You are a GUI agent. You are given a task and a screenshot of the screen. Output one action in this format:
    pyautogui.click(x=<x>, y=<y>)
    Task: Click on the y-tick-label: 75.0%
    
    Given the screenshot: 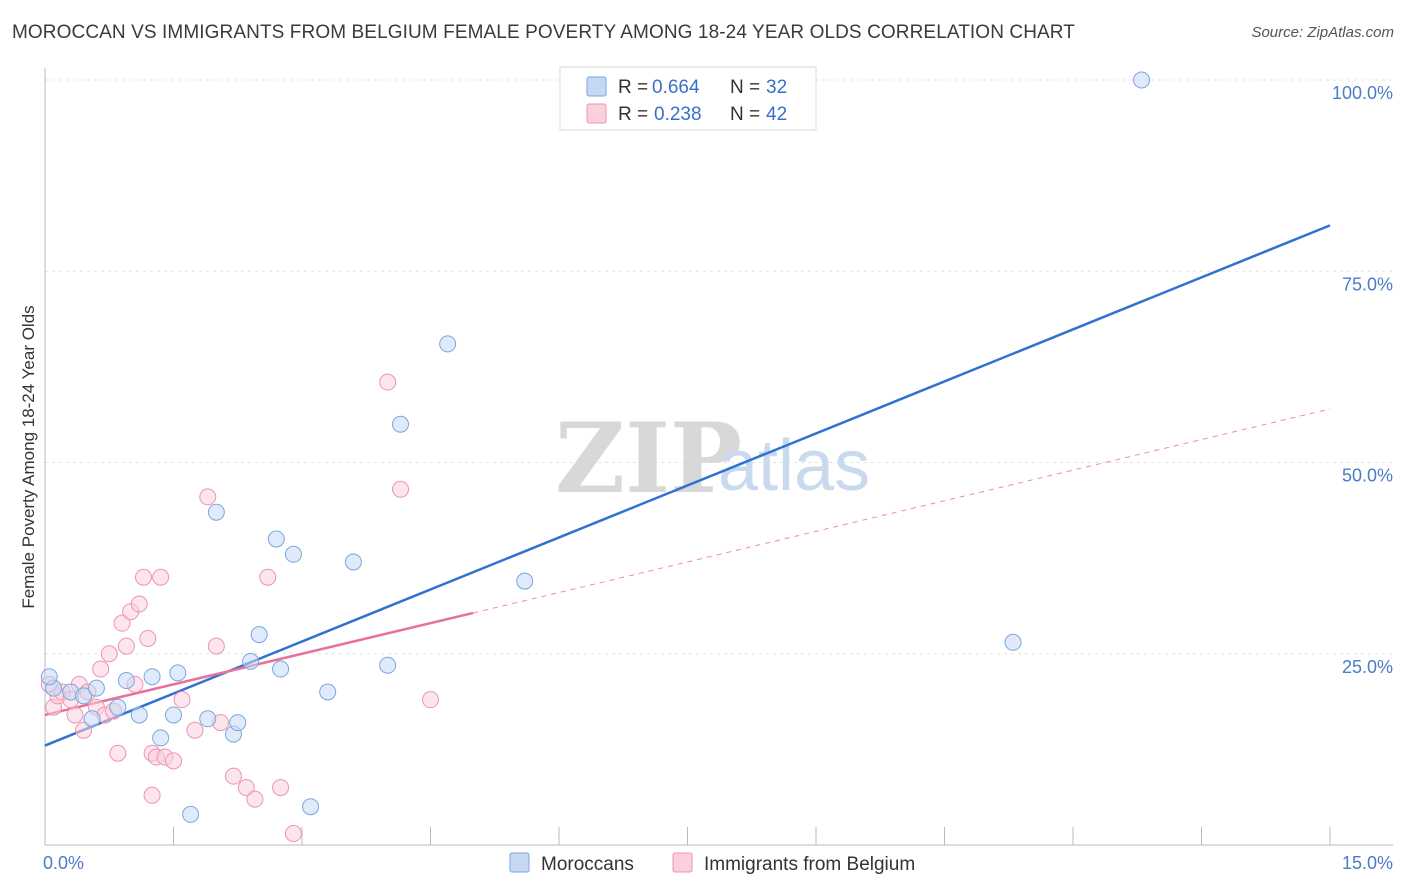 What is the action you would take?
    pyautogui.click(x=1367, y=284)
    